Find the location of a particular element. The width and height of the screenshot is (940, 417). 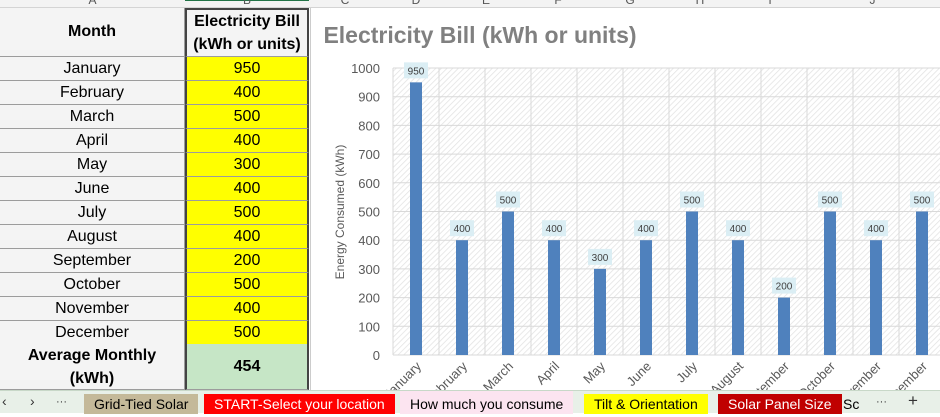

x-tick-label: July is located at coordinates (686, 371).